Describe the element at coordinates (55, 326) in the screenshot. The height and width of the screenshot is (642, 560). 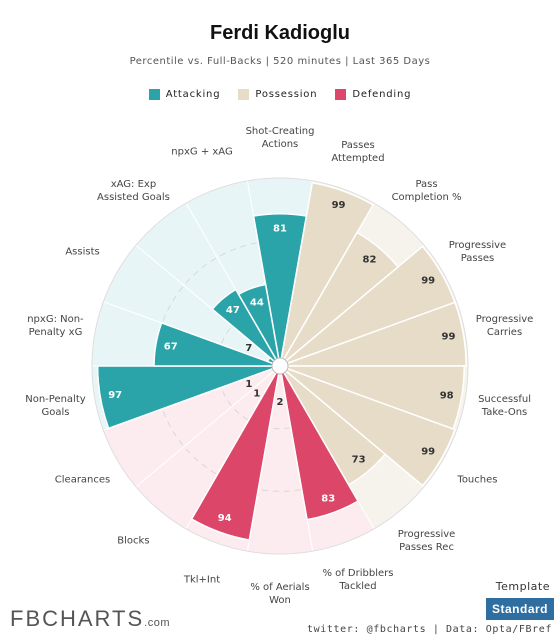
I see `category-label: npxG: Non- Penalty xG` at that location.